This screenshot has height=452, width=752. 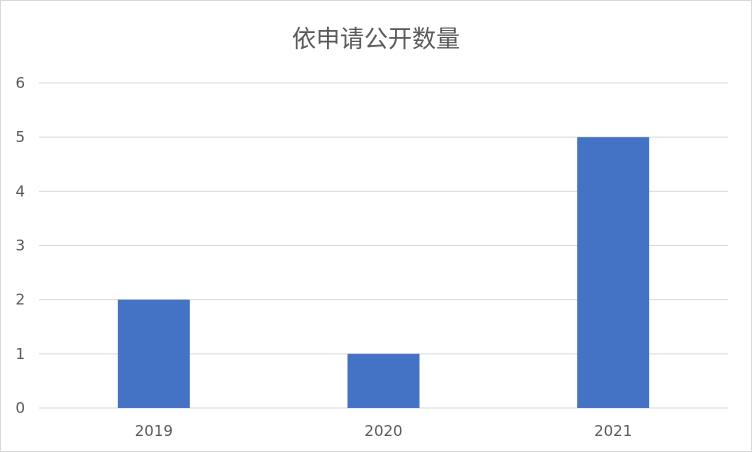 What do you see at coordinates (376, 39) in the screenshot?
I see `chart-title: 依申请公开数量` at bounding box center [376, 39].